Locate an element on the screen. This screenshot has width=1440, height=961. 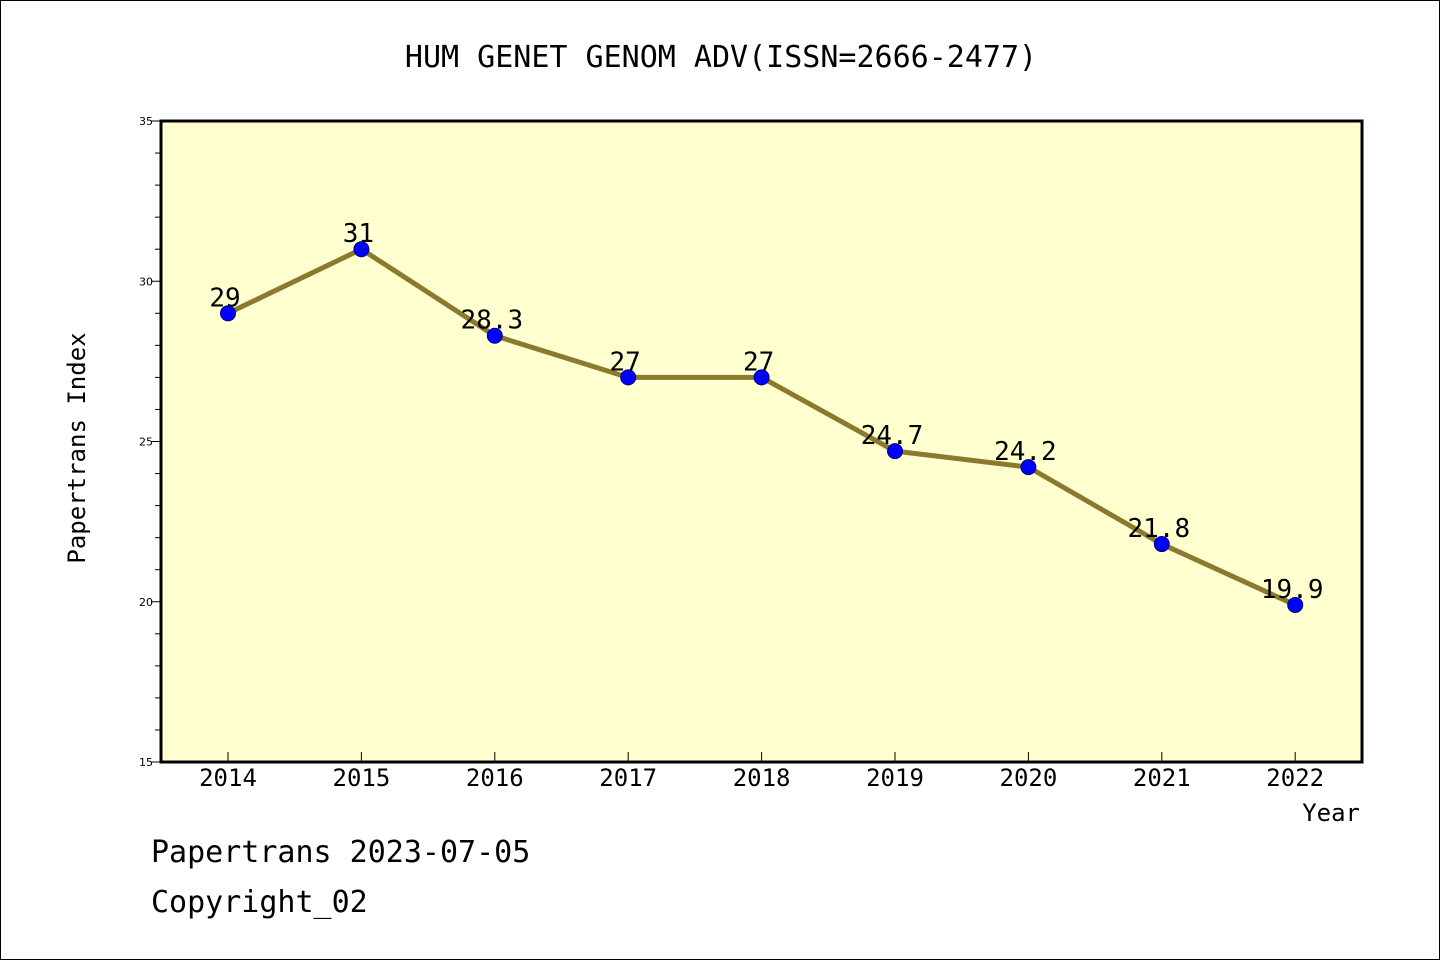
y-tick-label: 20 is located at coordinates (146, 602).